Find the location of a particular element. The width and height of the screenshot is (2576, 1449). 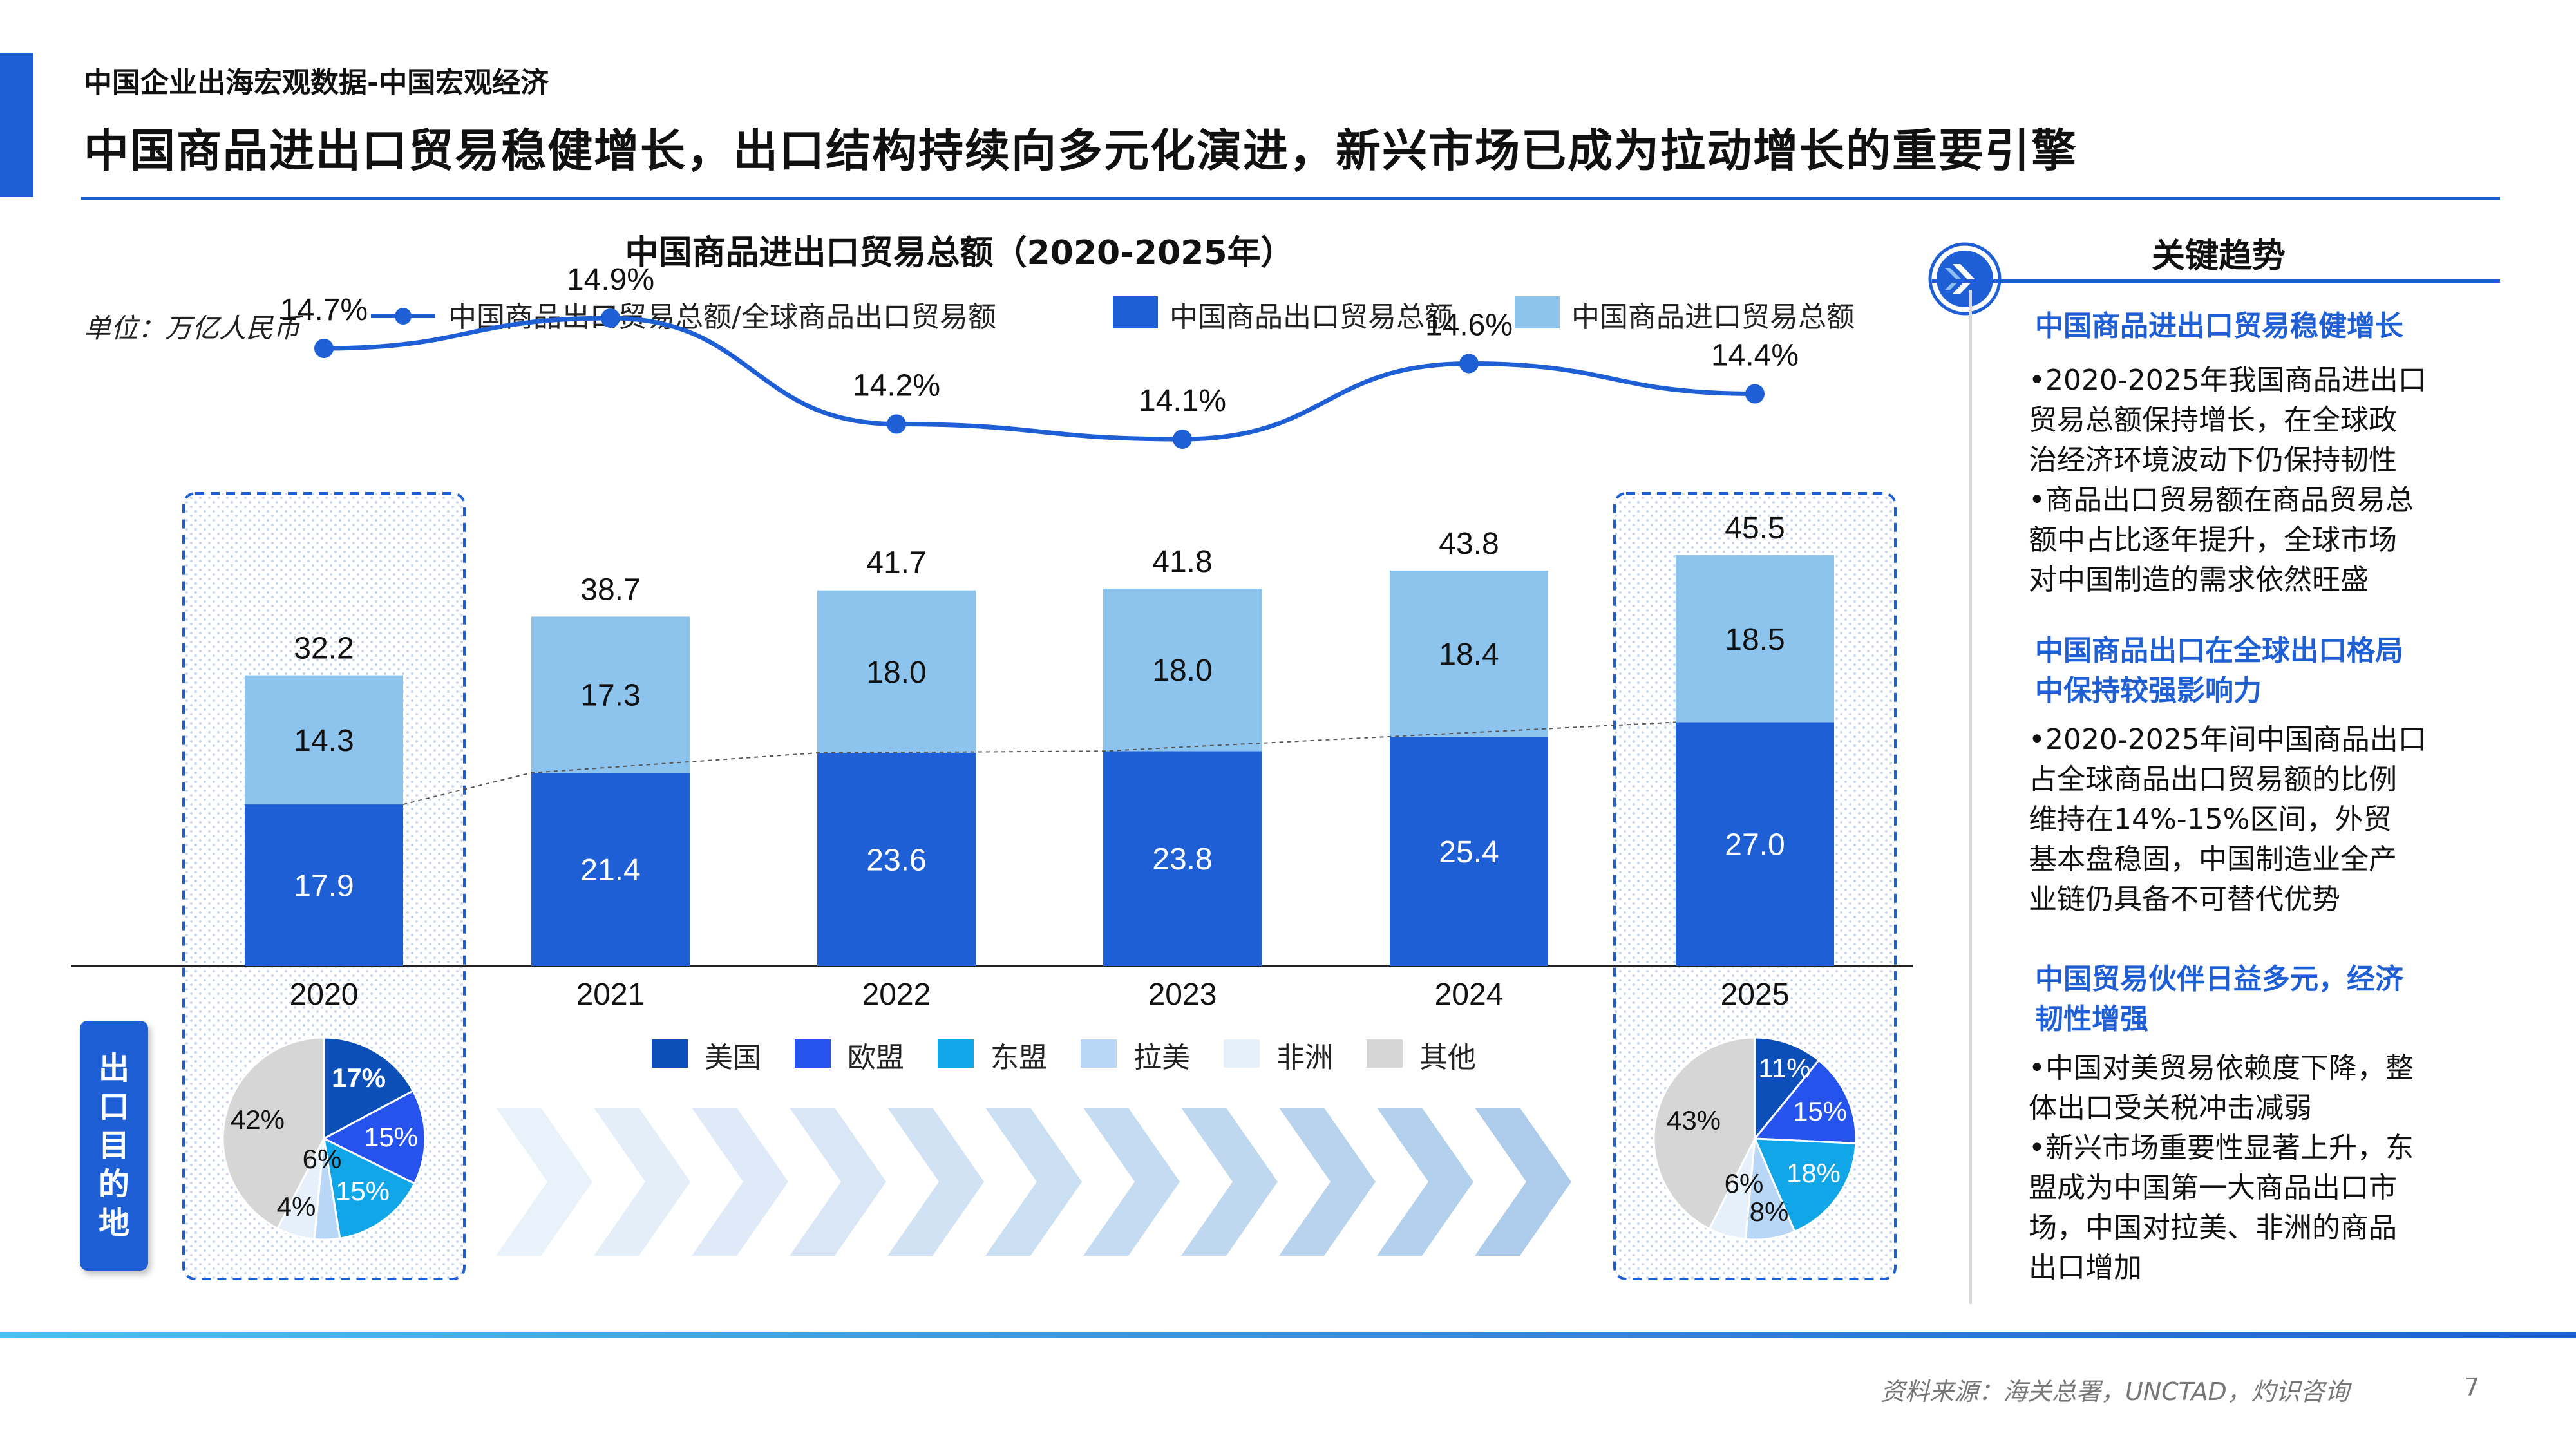

key-trends-heading: 关键趋势 is located at coordinates (2218, 256).